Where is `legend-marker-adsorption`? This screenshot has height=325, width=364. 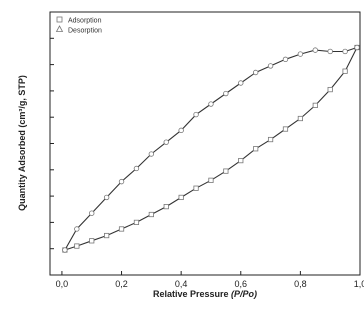
legend-marker-adsorption is located at coordinates (59, 19).